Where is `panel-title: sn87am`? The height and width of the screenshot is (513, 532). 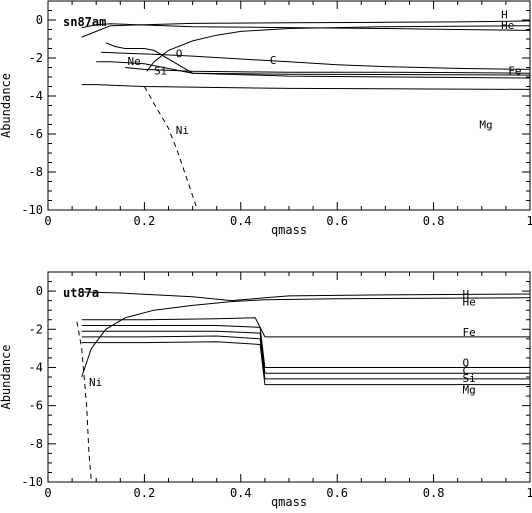 panel-title: sn87am is located at coordinates (84, 22).